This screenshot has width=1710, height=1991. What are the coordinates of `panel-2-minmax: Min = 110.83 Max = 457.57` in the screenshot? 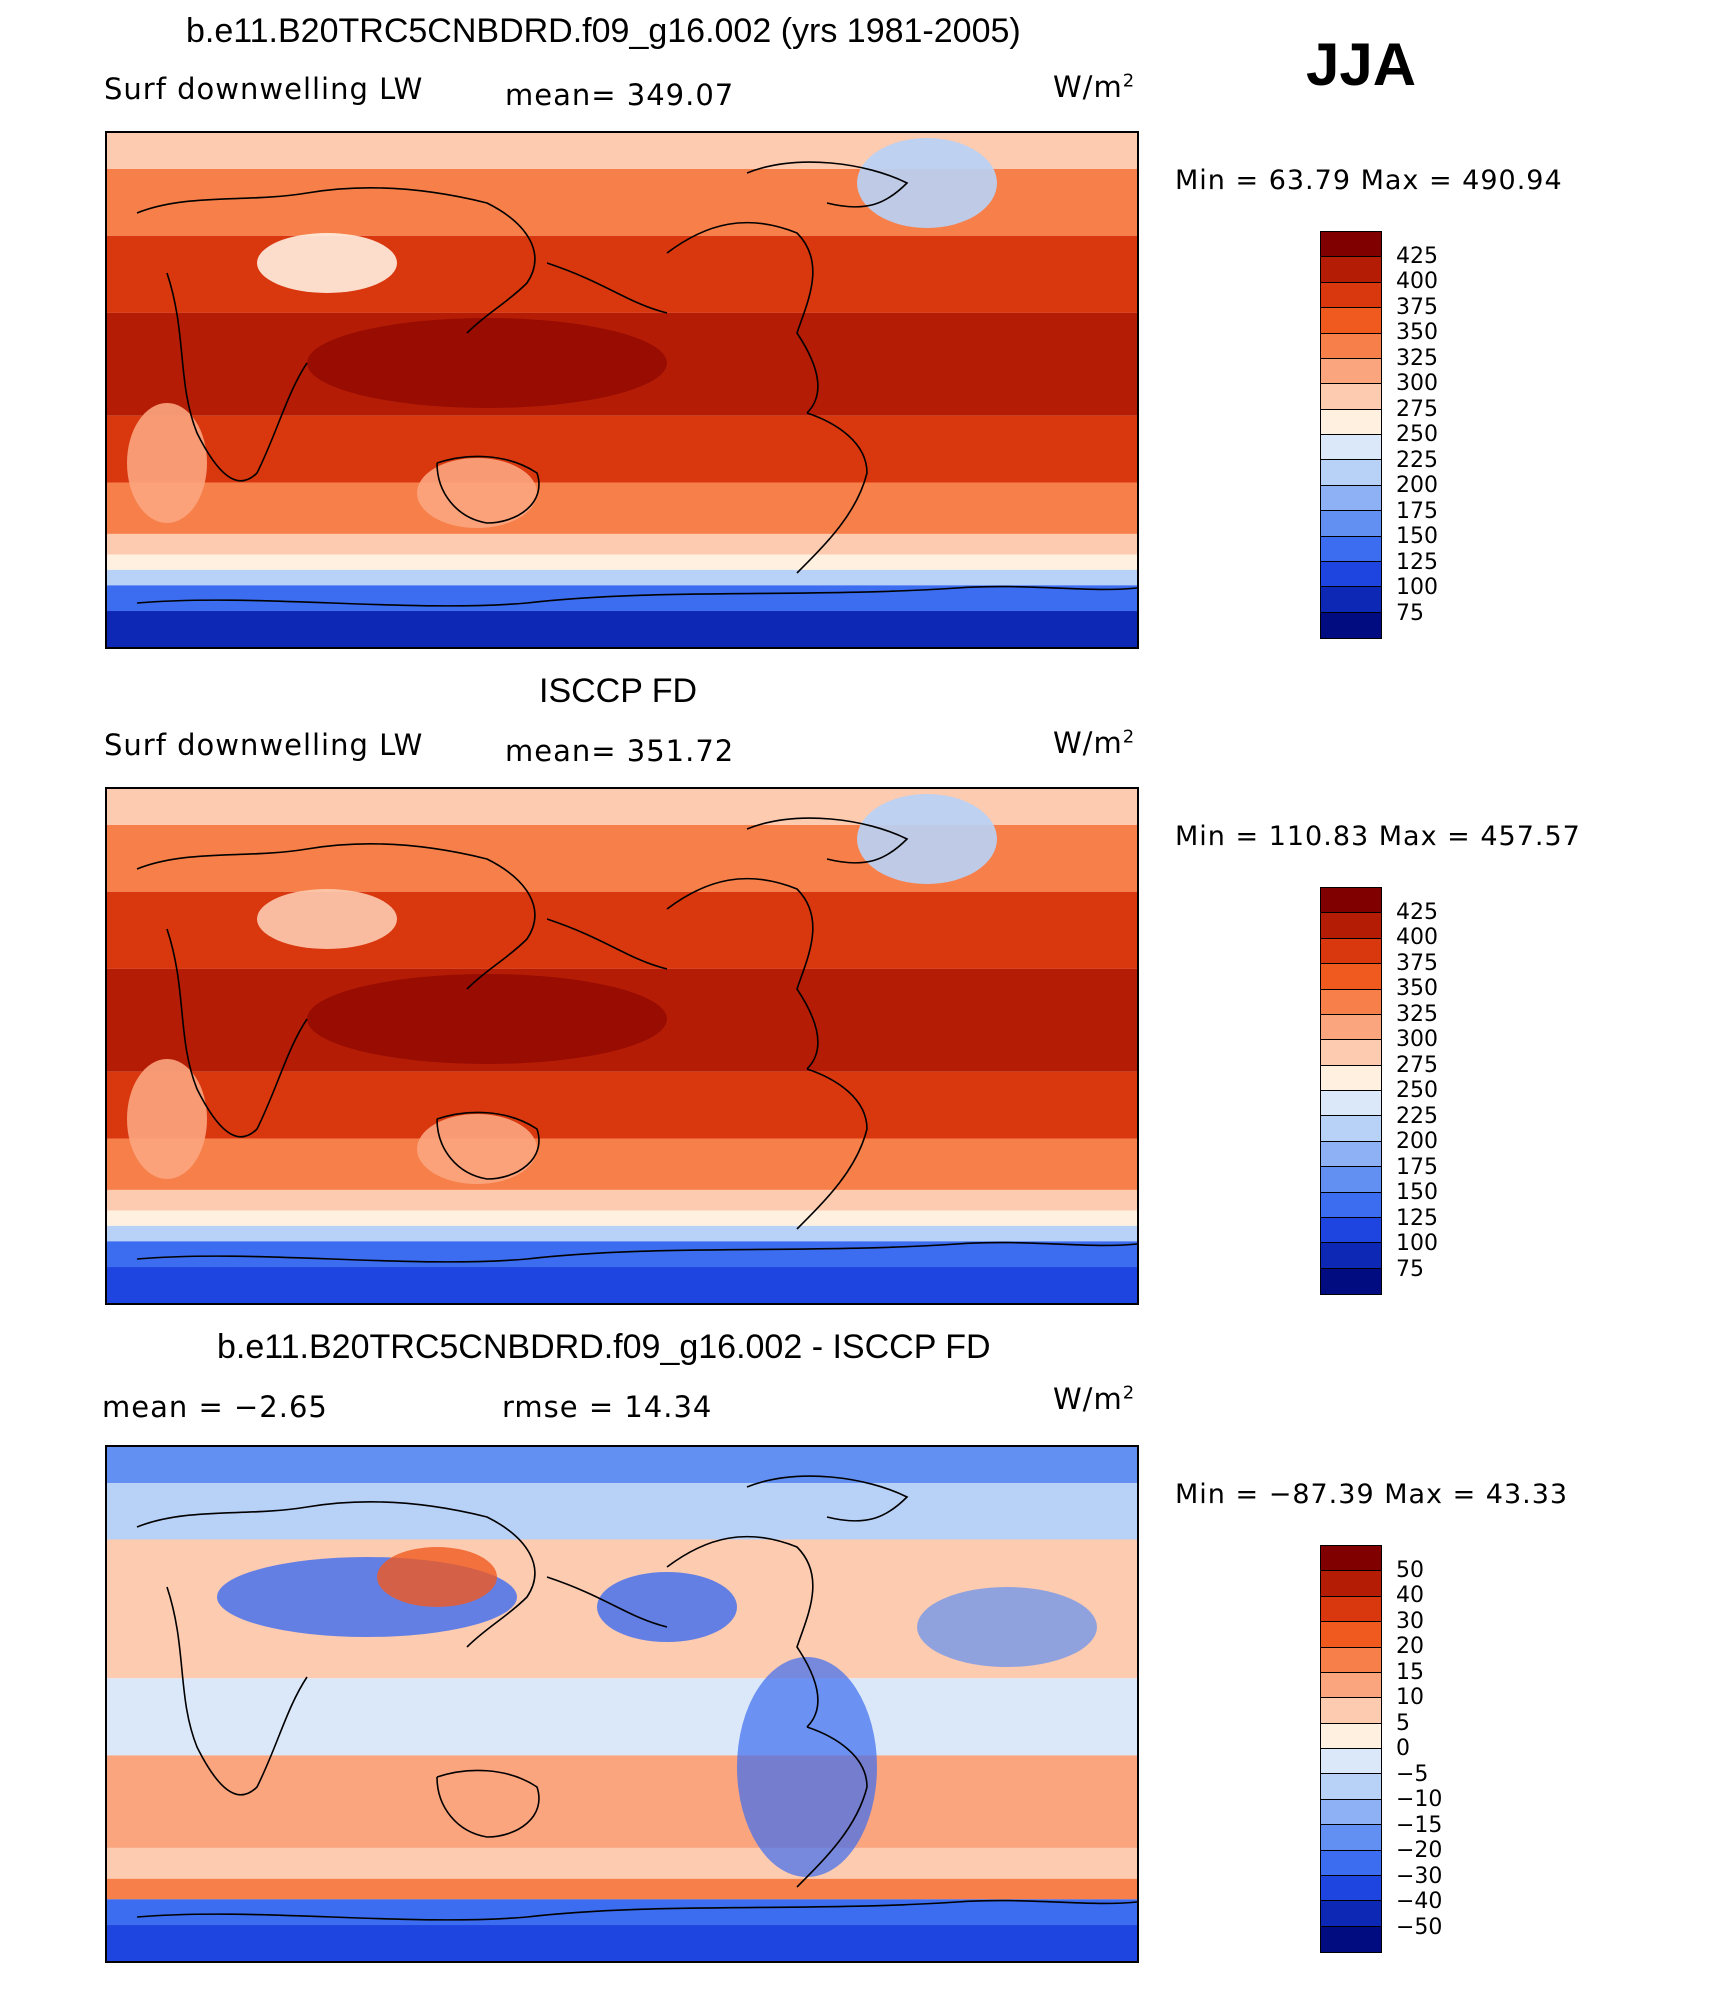 It's located at (1378, 836).